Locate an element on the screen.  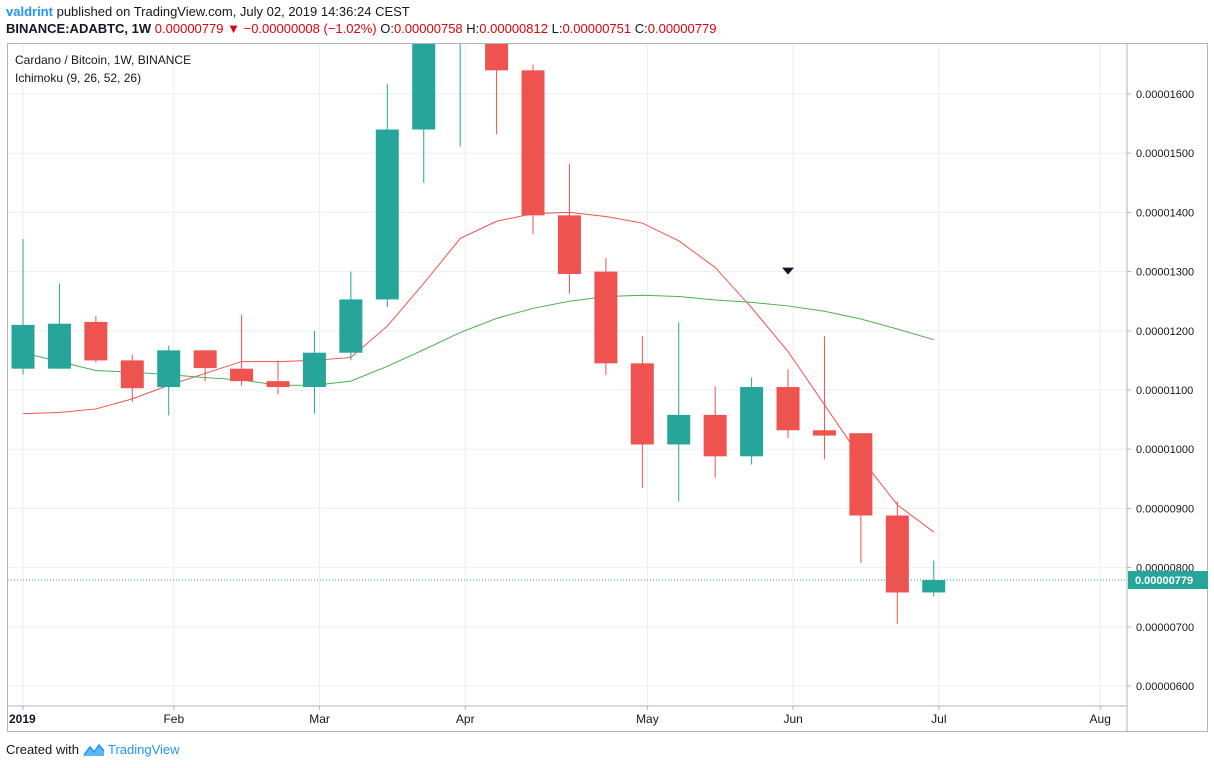
high-value: 0.00000812 is located at coordinates (513, 28).